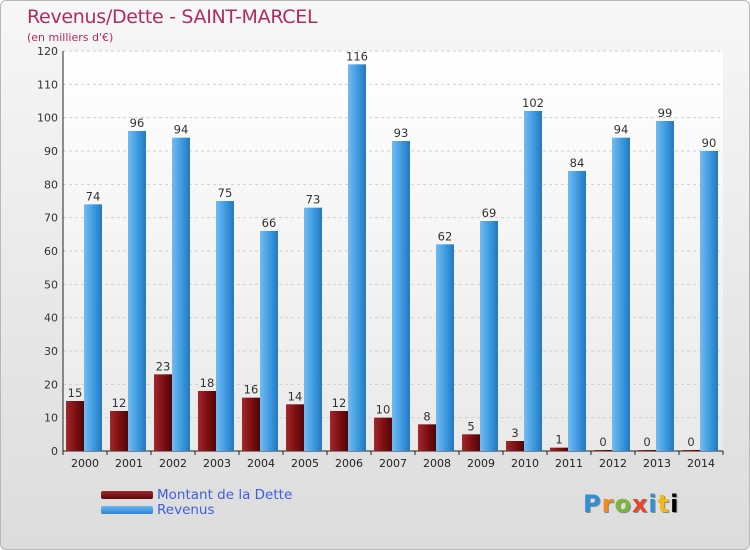 The height and width of the screenshot is (550, 750). Describe the element at coordinates (305, 463) in the screenshot. I see `x-tick-label: 2005` at that location.